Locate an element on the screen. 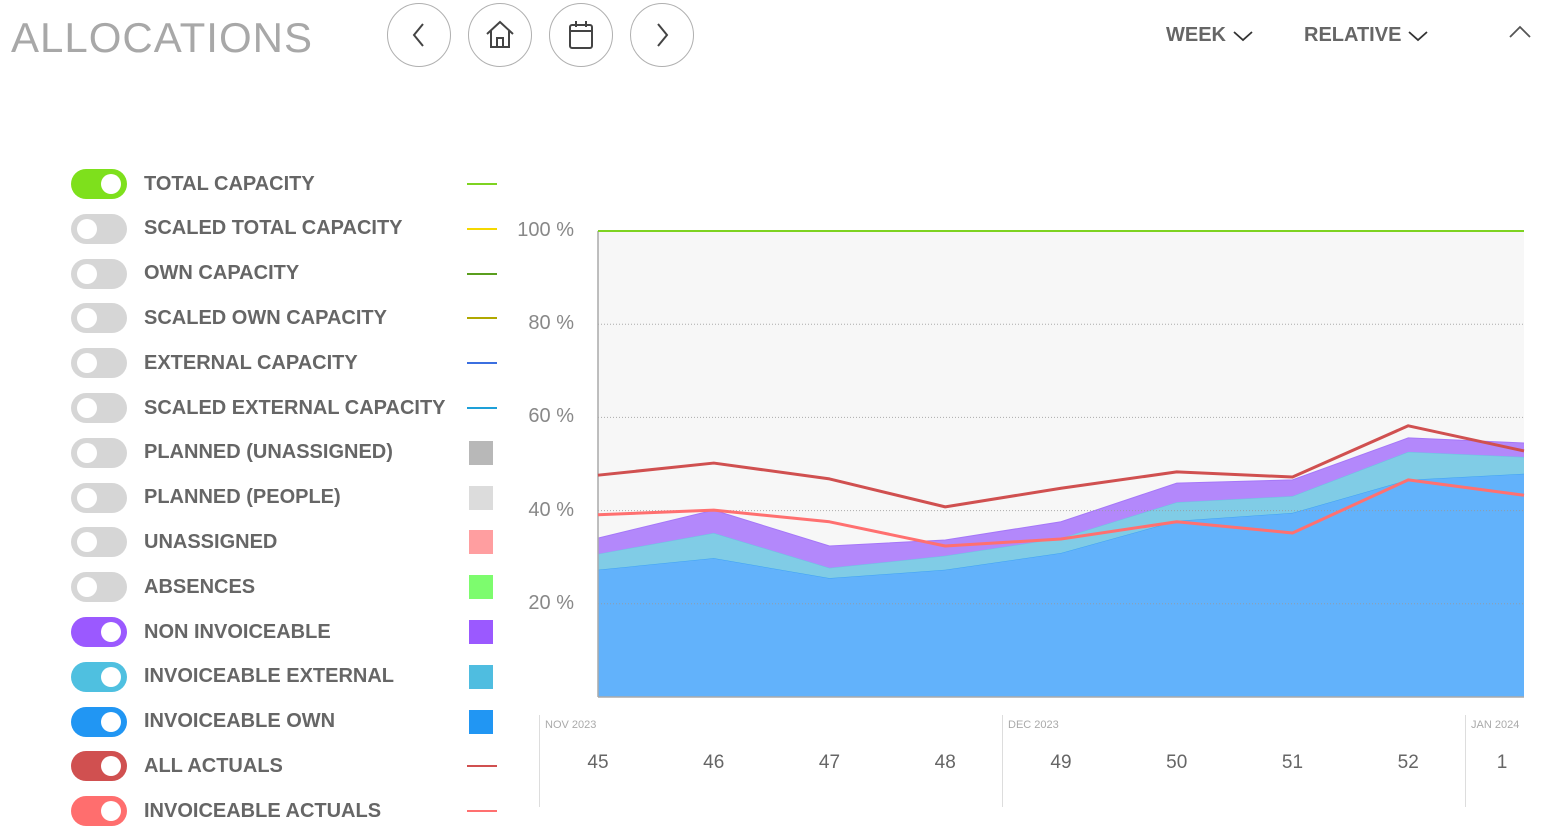  legend-item: EXTERNAL CAPACITY is located at coordinates (286, 363).